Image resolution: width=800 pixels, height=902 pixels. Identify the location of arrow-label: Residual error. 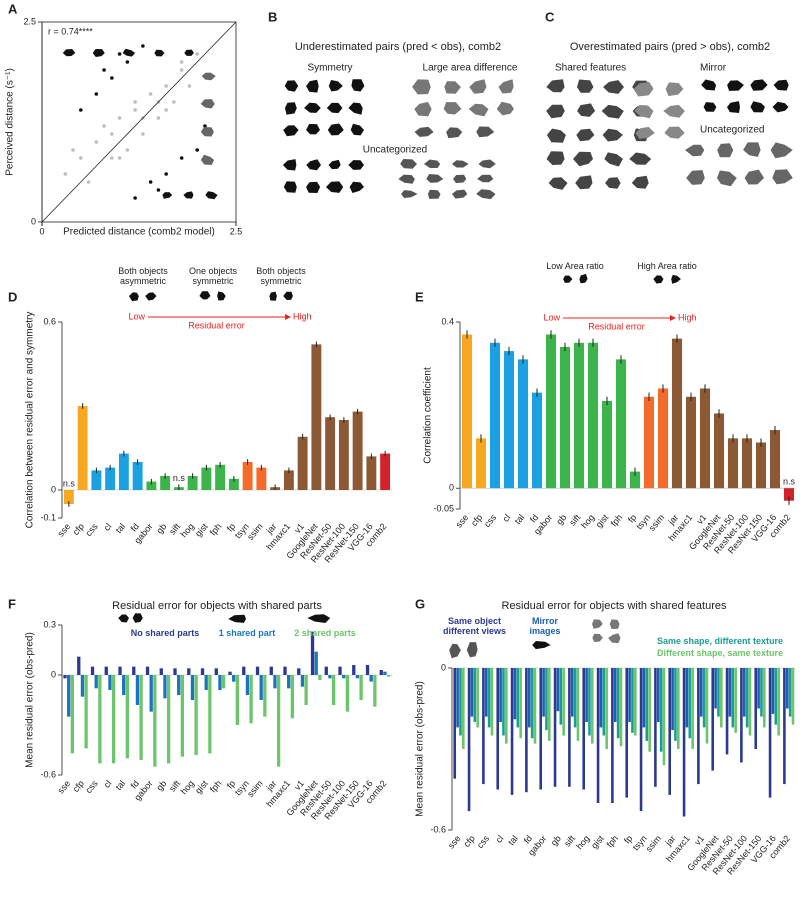
(216, 325).